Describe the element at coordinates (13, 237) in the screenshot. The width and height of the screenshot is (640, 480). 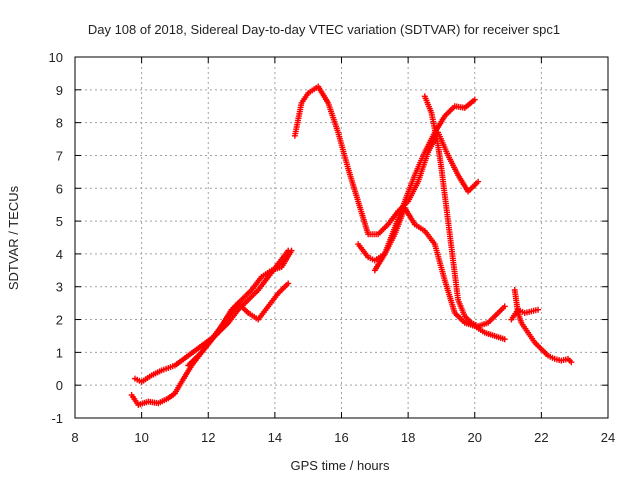
I see `y-axis-label: SDTVAR / TECUs` at that location.